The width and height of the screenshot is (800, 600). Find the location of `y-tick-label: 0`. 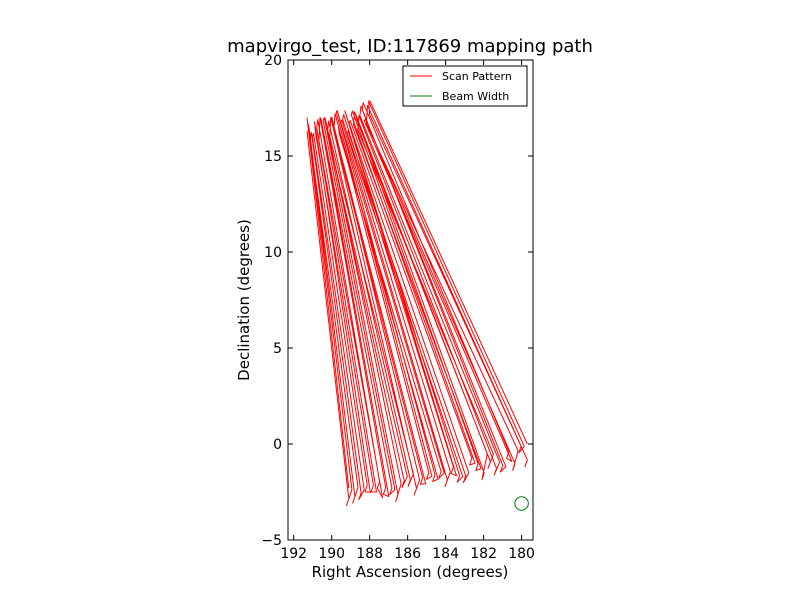

y-tick-label: 0 is located at coordinates (277, 445).